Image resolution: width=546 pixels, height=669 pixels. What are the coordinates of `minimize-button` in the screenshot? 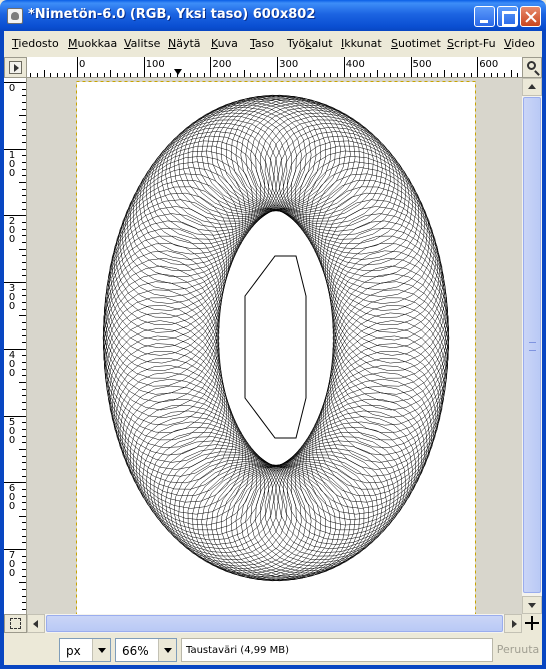 It's located at (484, 16).